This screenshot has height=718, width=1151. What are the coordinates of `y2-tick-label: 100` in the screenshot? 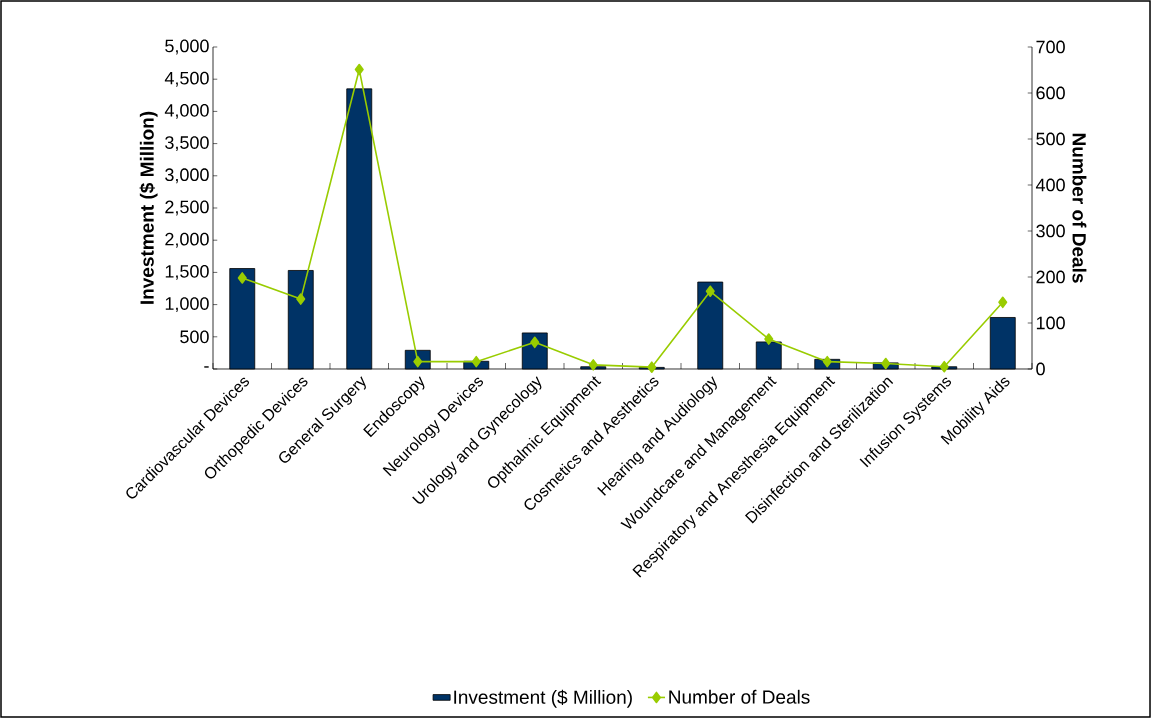 It's located at (1050, 323).